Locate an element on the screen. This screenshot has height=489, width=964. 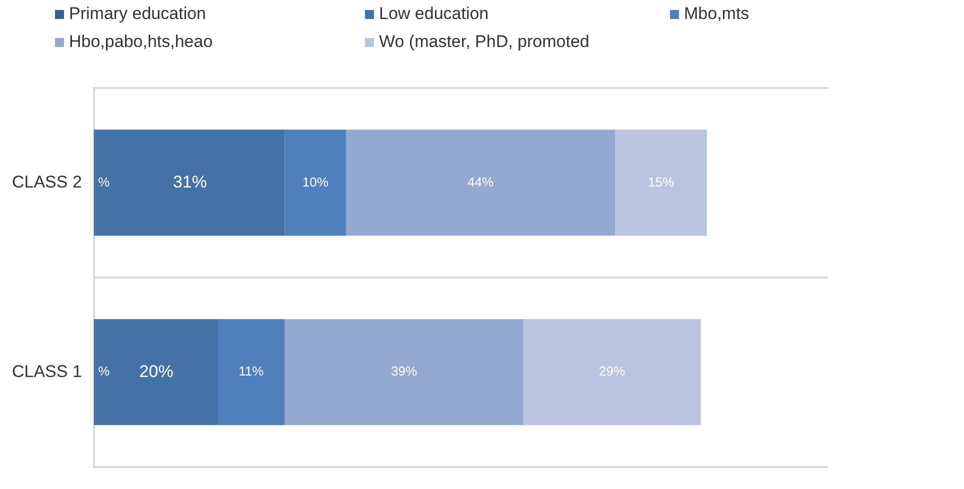
legend-label: Primary education is located at coordinates (137, 13).